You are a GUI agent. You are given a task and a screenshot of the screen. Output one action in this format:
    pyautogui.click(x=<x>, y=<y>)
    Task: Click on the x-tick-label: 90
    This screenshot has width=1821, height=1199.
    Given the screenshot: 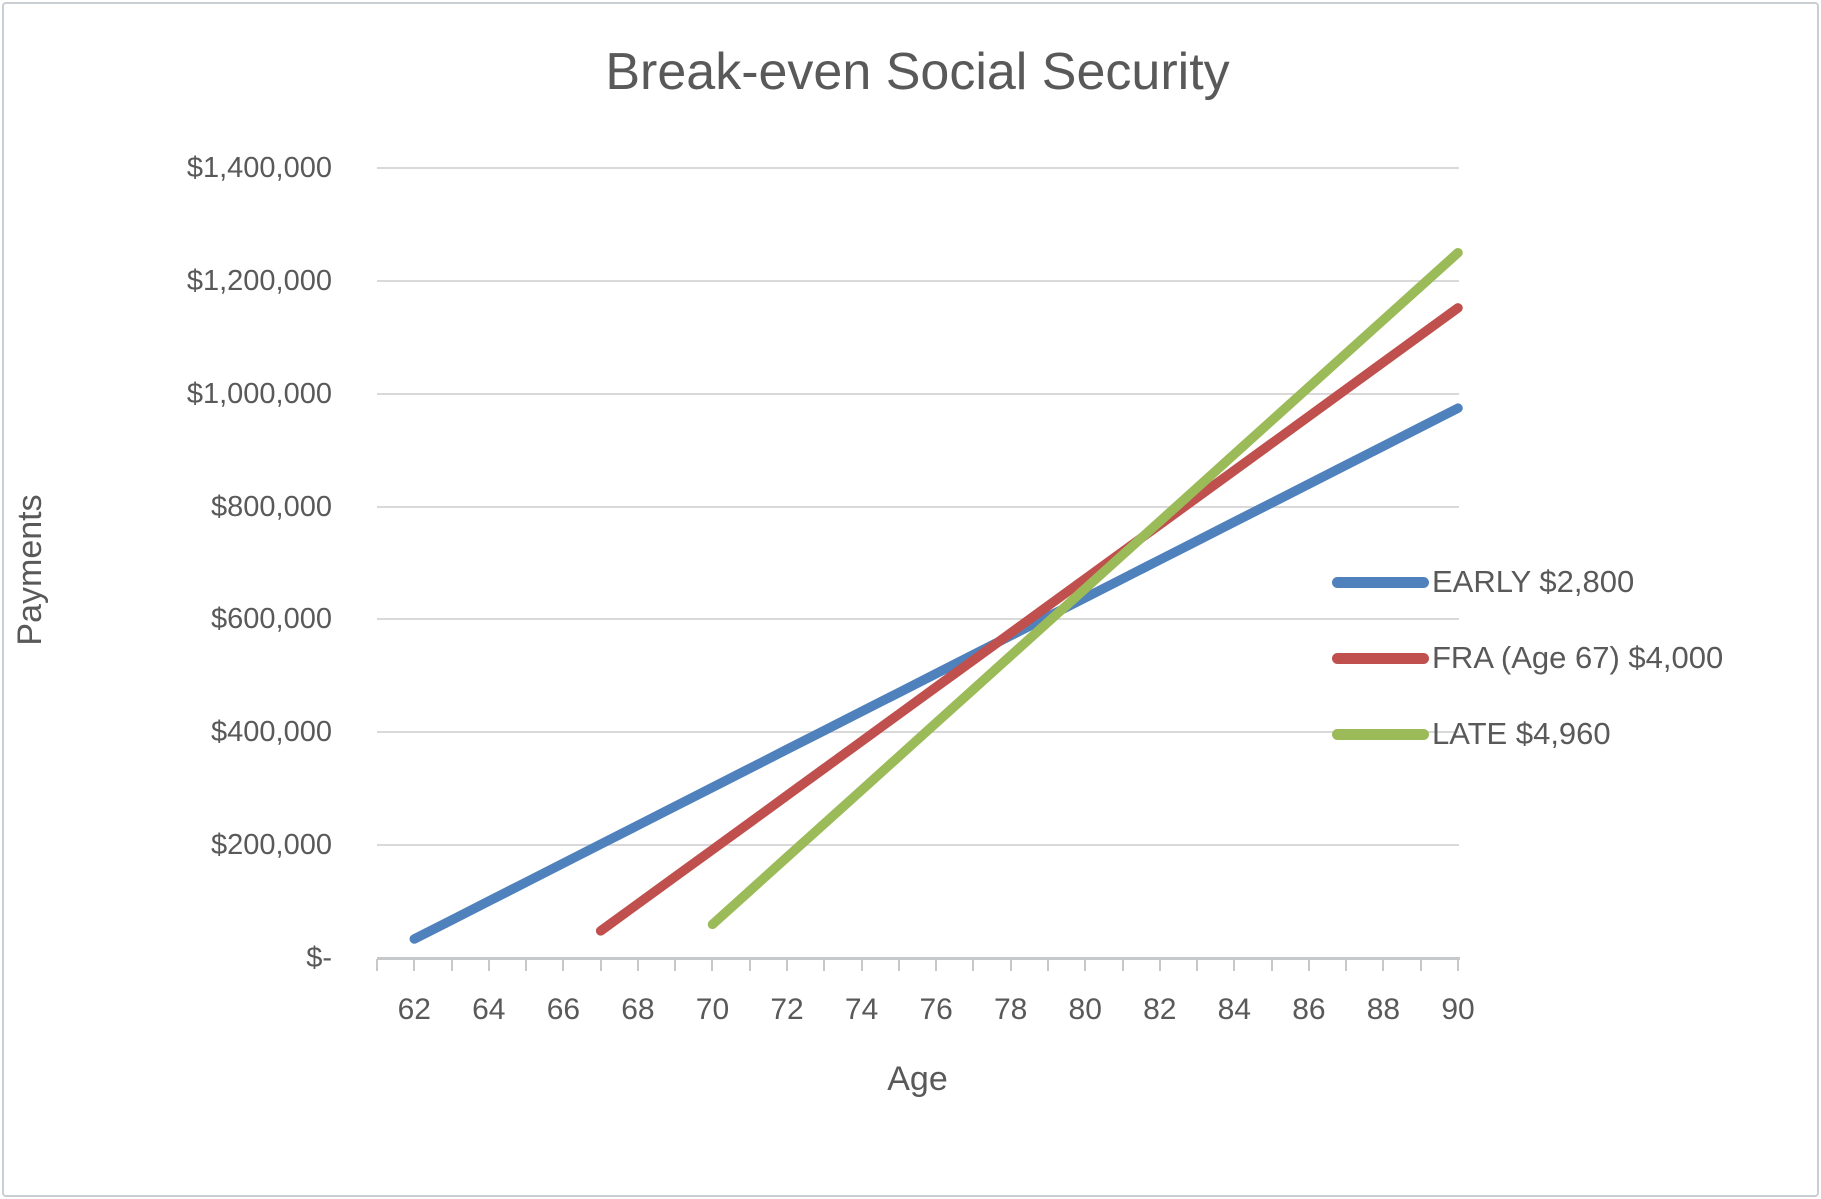 What is the action you would take?
    pyautogui.click(x=1458, y=1009)
    